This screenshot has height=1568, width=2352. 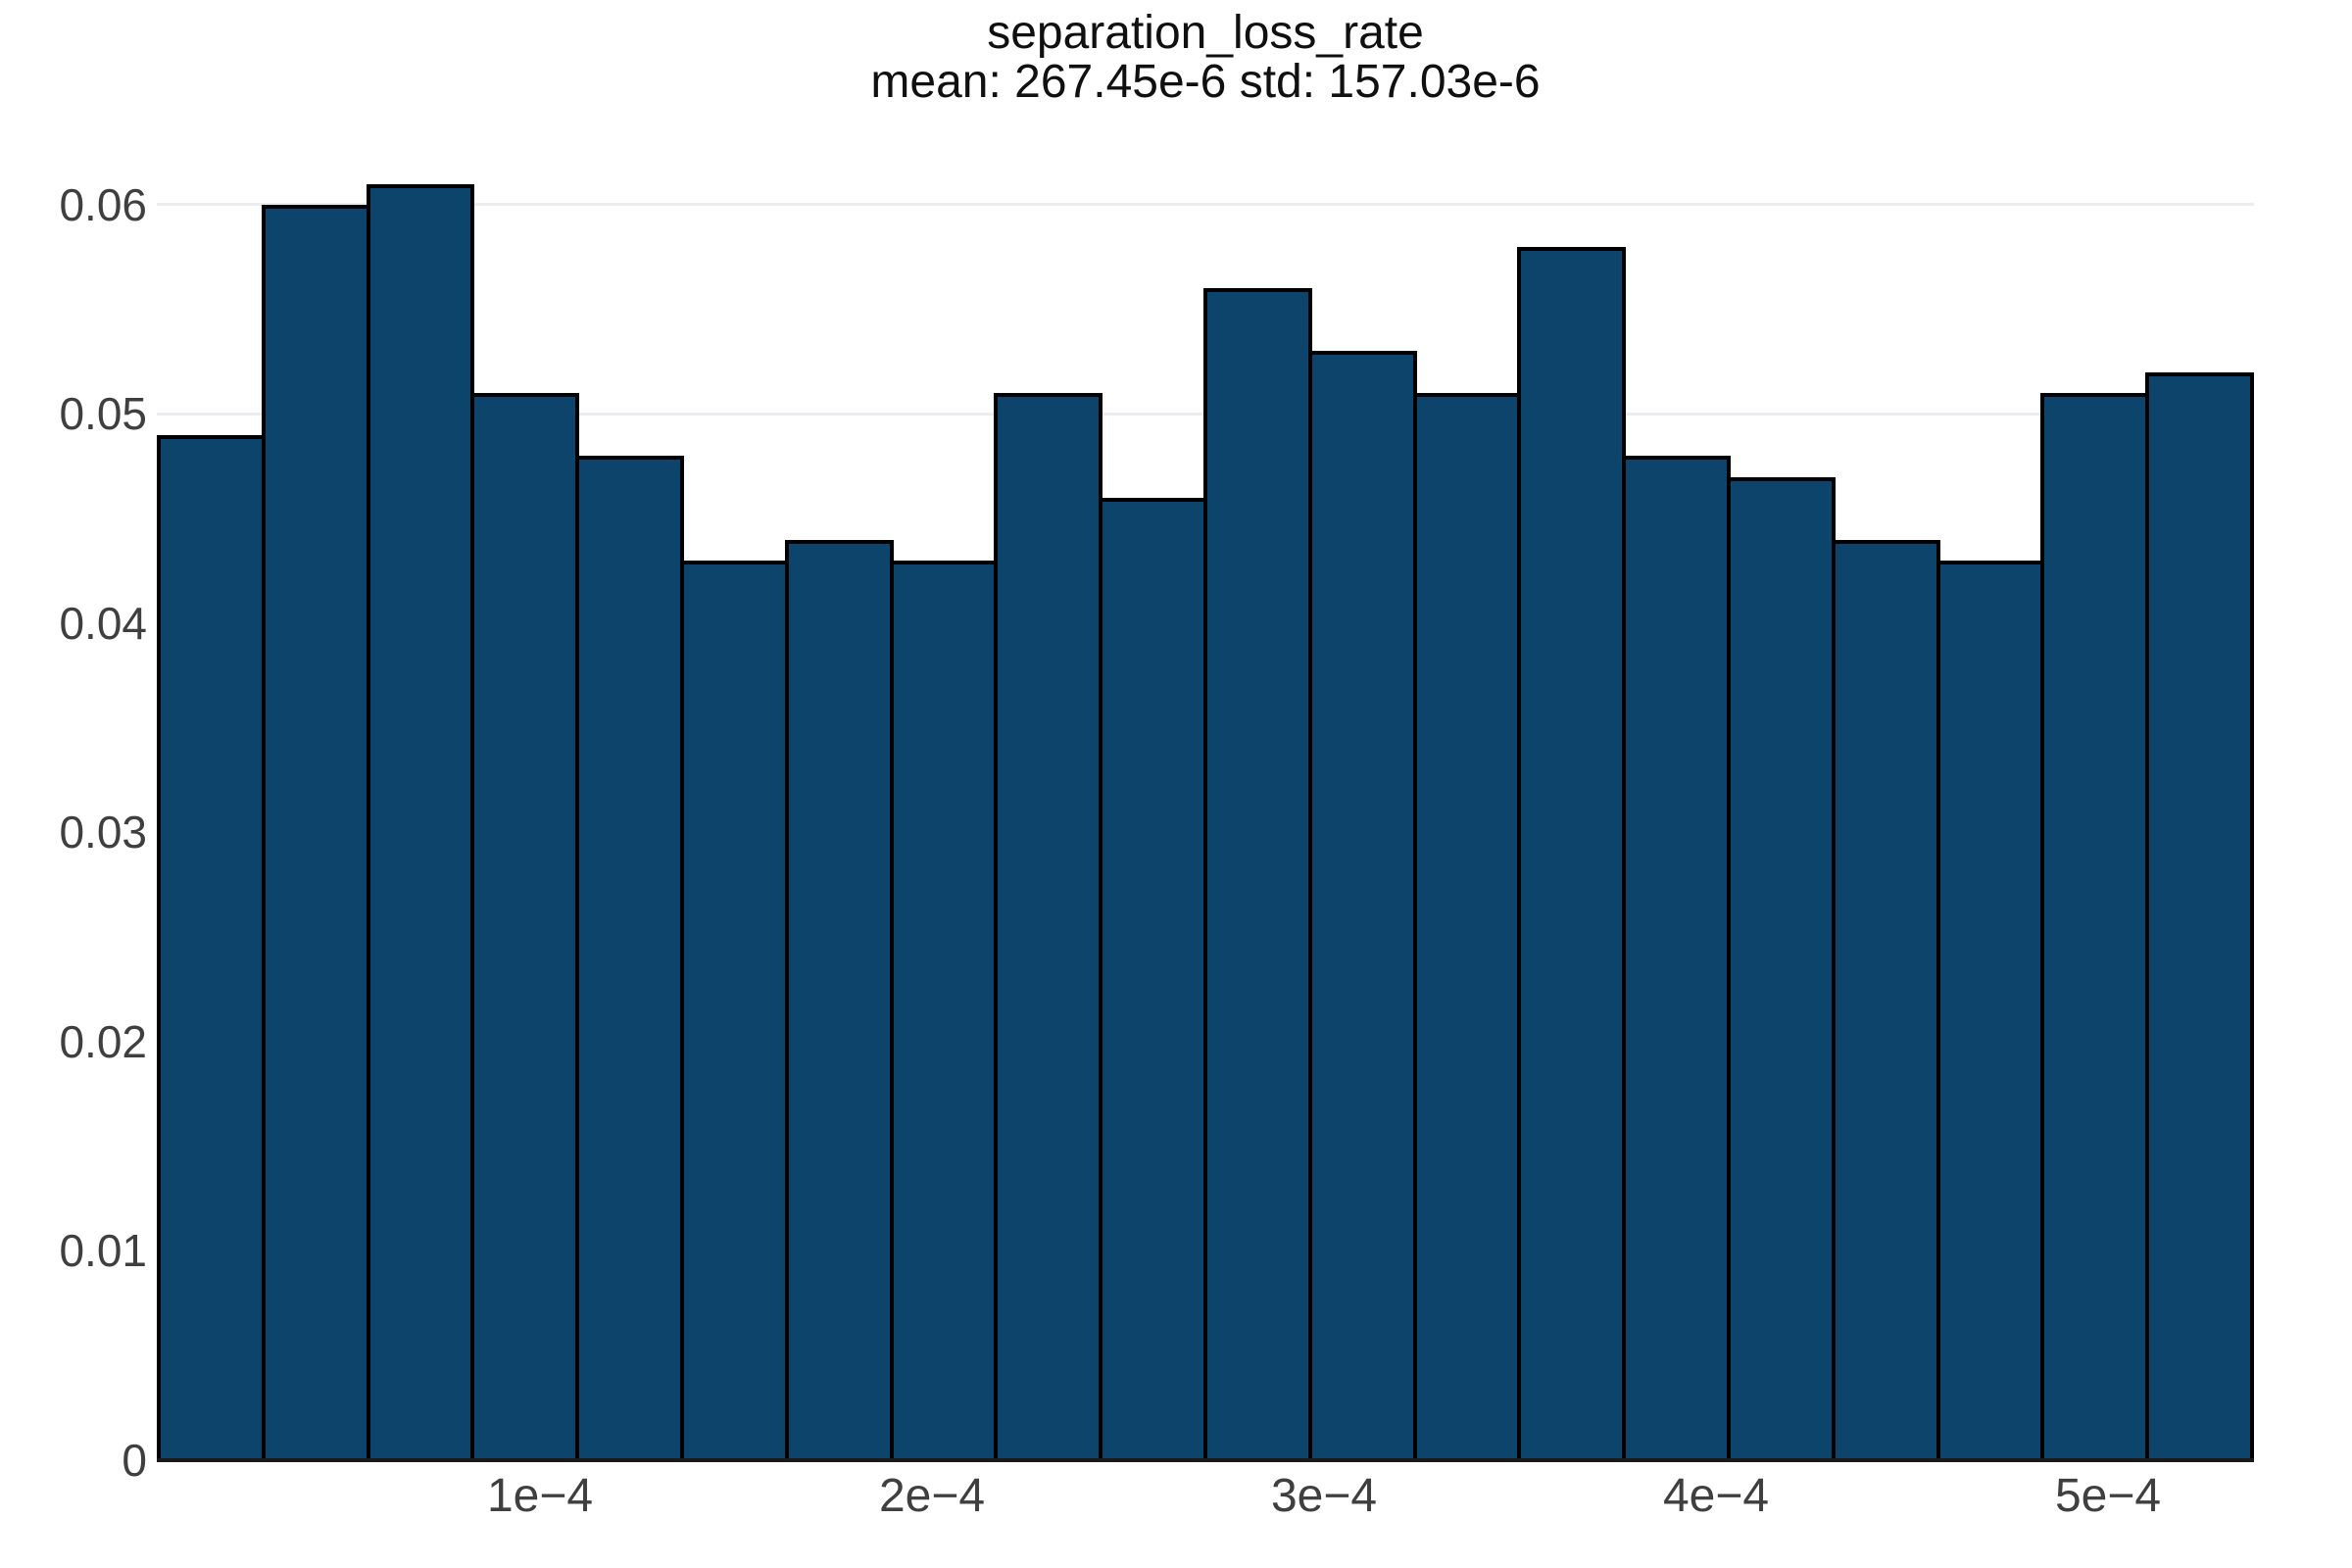 I want to click on gridline-0.06, so click(x=1205, y=204).